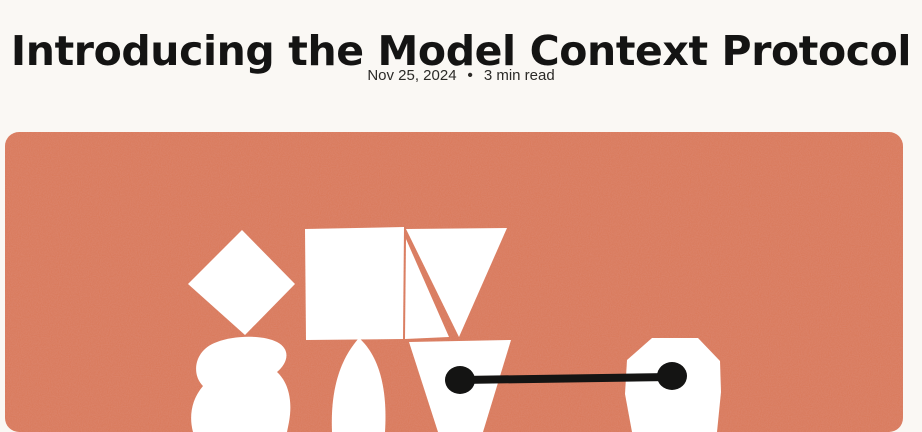 This screenshot has height=432, width=922. I want to click on connector-node-right, so click(672, 376).